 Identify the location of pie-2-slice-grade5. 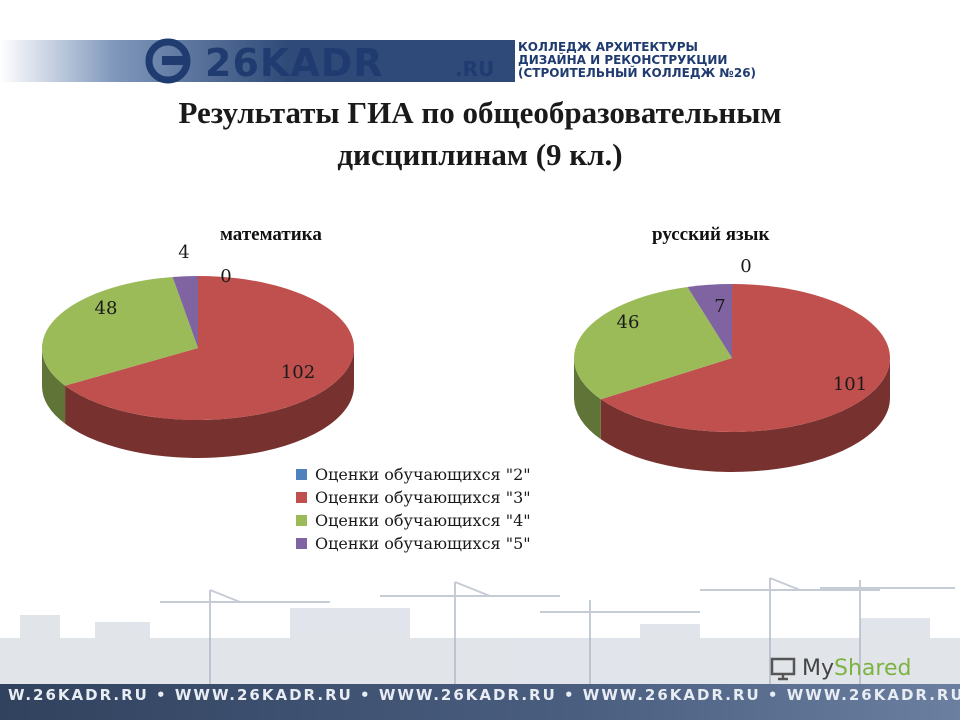
(709, 321).